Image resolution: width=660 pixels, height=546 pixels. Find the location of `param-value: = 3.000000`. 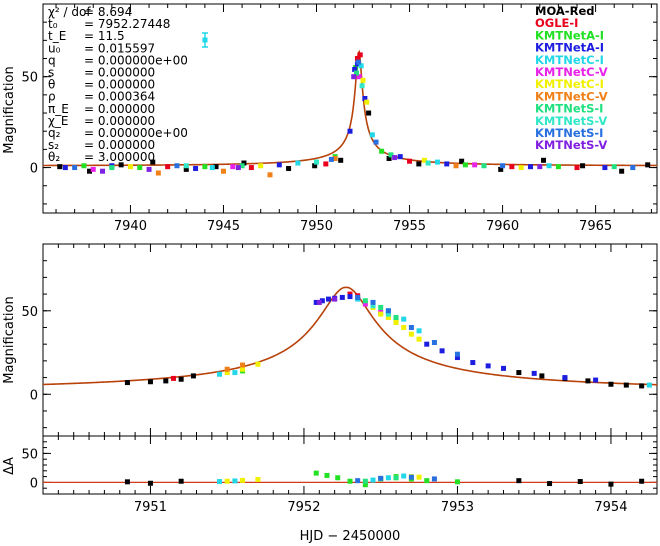

param-value: = 3.000000 is located at coordinates (119, 157).